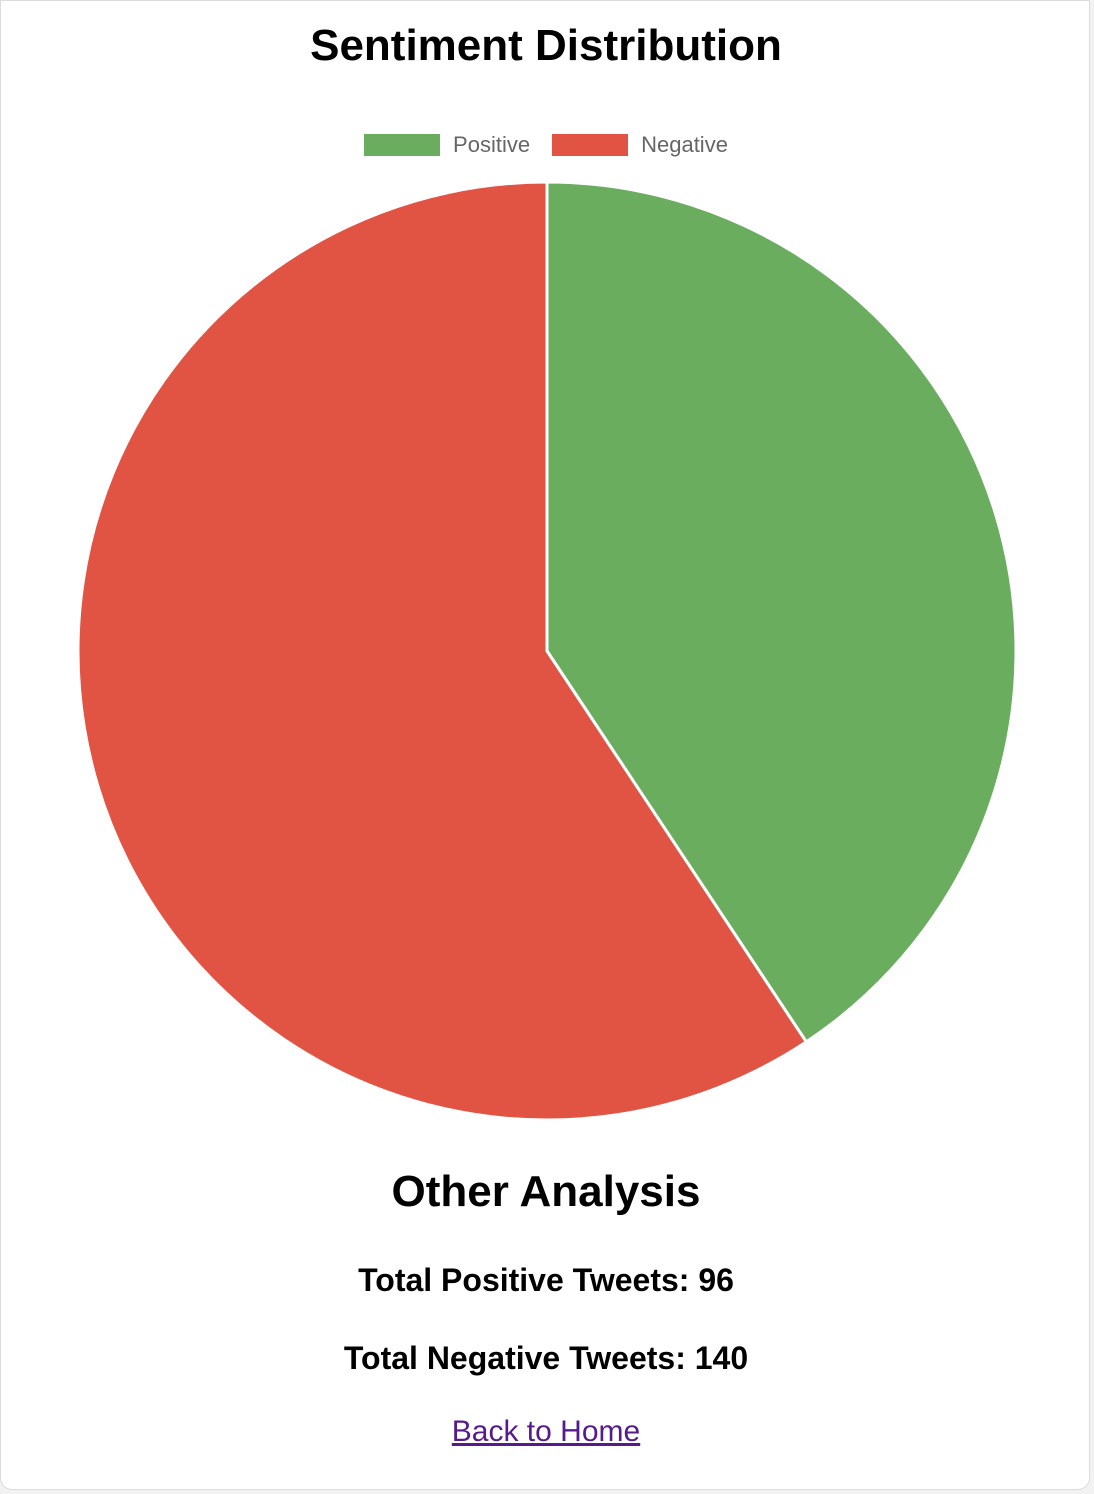 The width and height of the screenshot is (1094, 1494). Describe the element at coordinates (721, 1358) in the screenshot. I see `negative-value: 140` at that location.